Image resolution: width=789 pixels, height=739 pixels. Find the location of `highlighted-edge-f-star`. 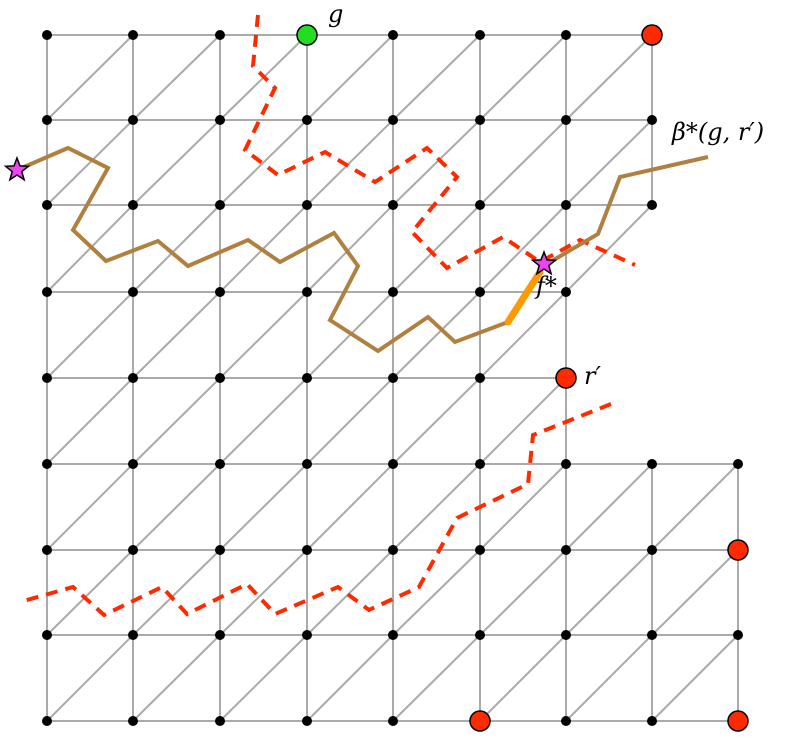

highlighted-edge-f-star is located at coordinates (524, 297).